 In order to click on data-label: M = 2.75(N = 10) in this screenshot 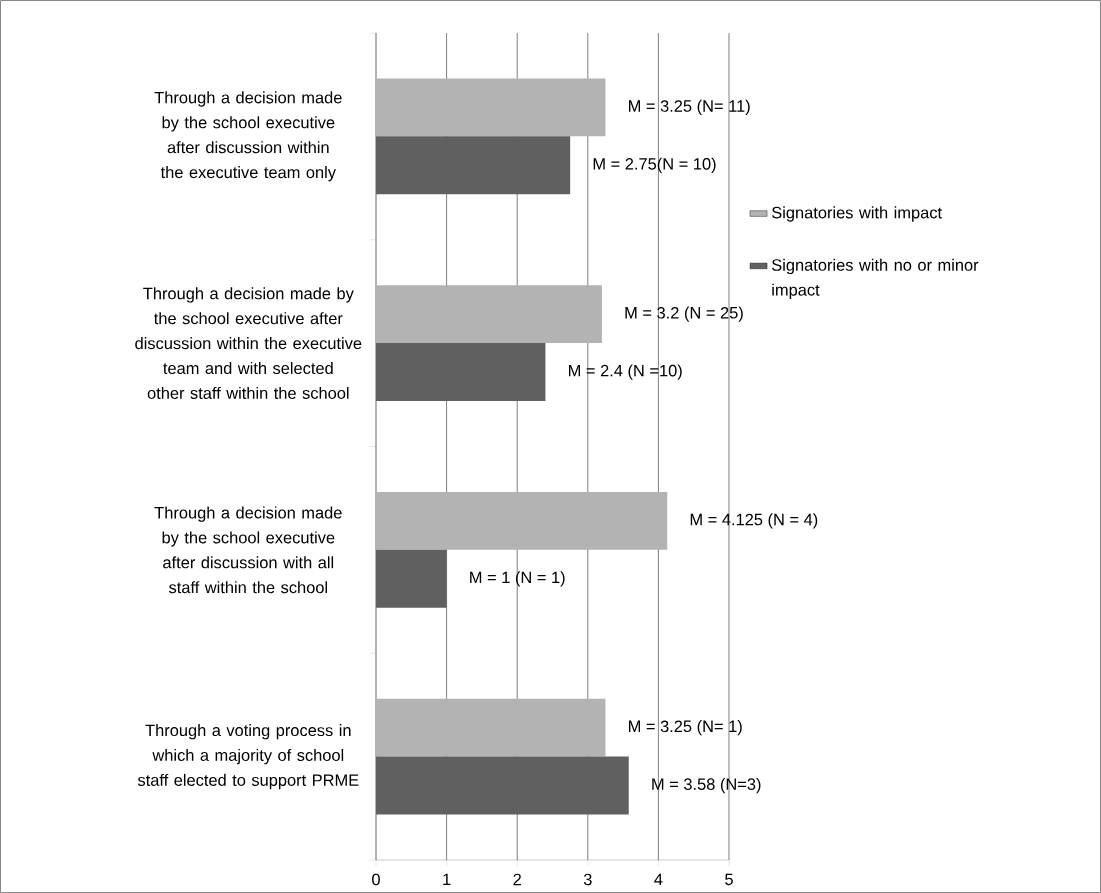, I will do `click(654, 165)`.